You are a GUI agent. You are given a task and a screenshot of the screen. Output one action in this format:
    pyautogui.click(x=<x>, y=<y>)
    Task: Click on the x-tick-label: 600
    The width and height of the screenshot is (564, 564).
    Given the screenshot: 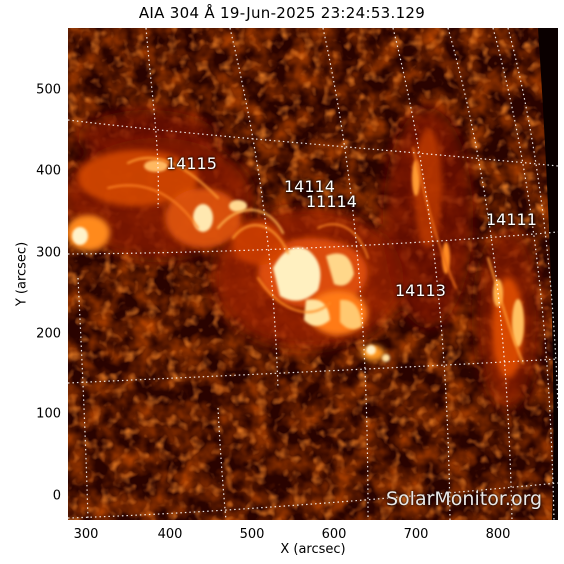 What is the action you would take?
    pyautogui.click(x=334, y=534)
    